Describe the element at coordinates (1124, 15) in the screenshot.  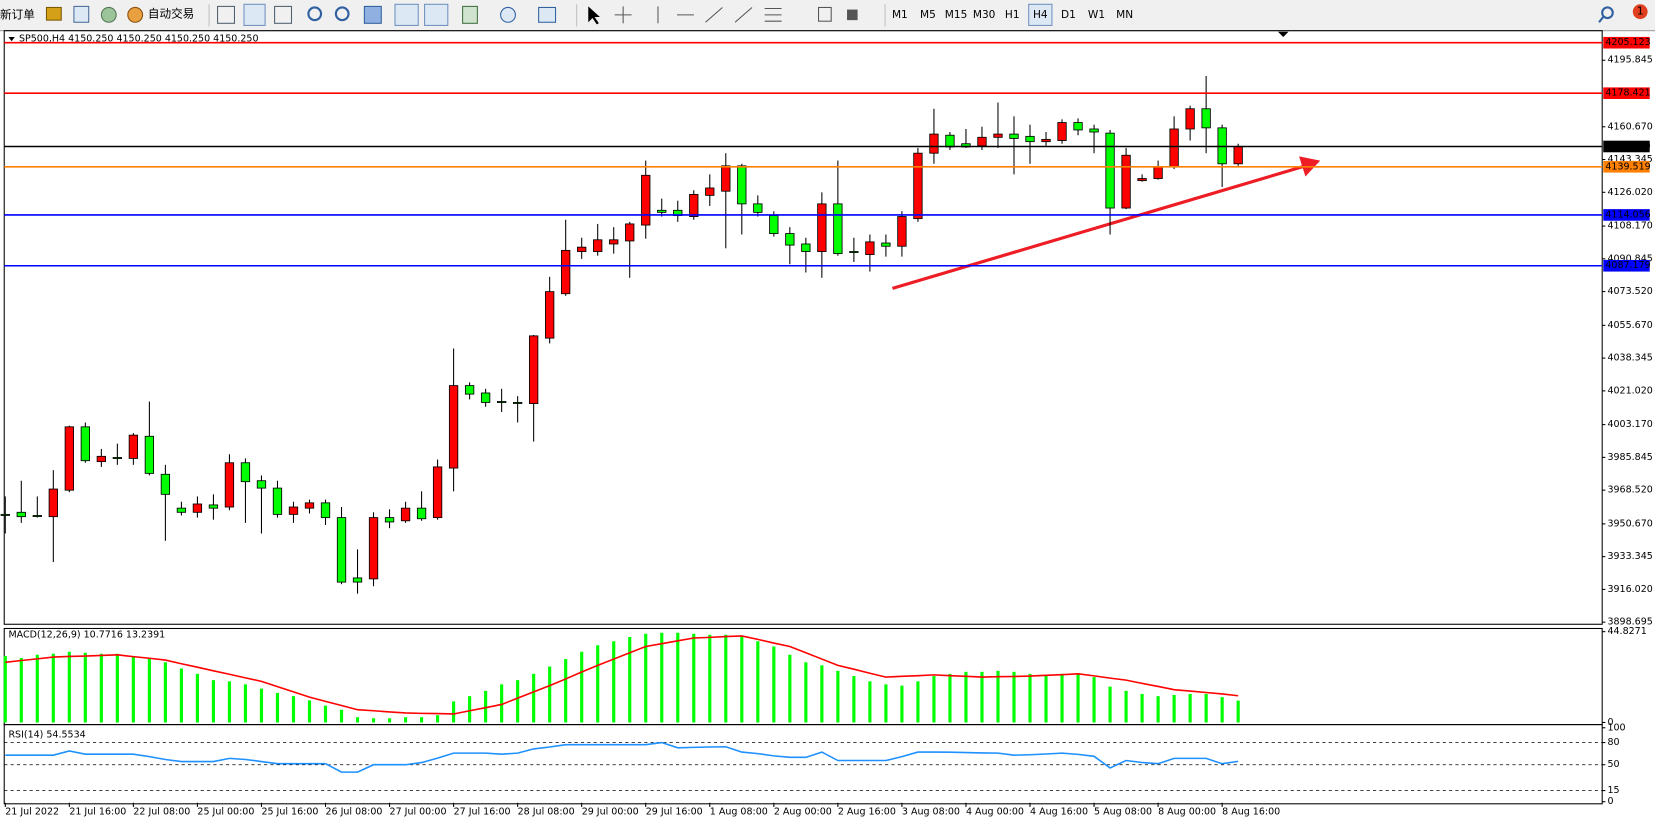
I see `timeframe-button: MN` at that location.